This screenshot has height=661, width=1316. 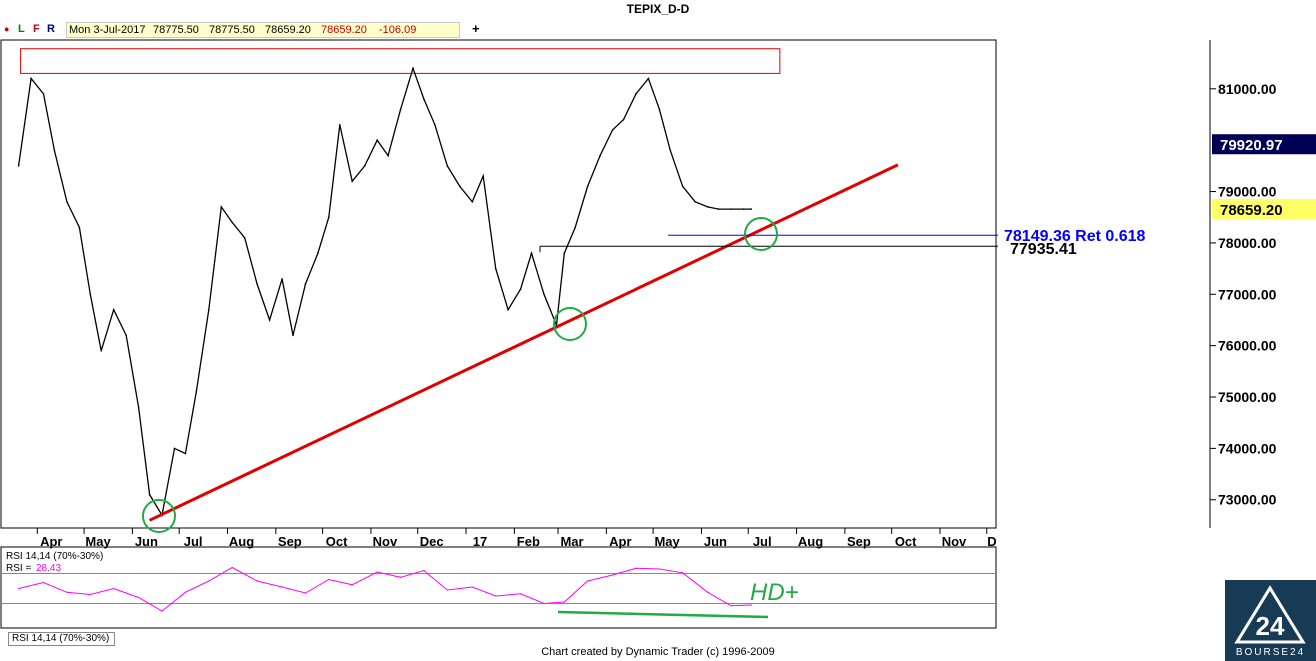 I want to click on readout-date: Mon 3-Jul-2017, so click(x=107, y=30).